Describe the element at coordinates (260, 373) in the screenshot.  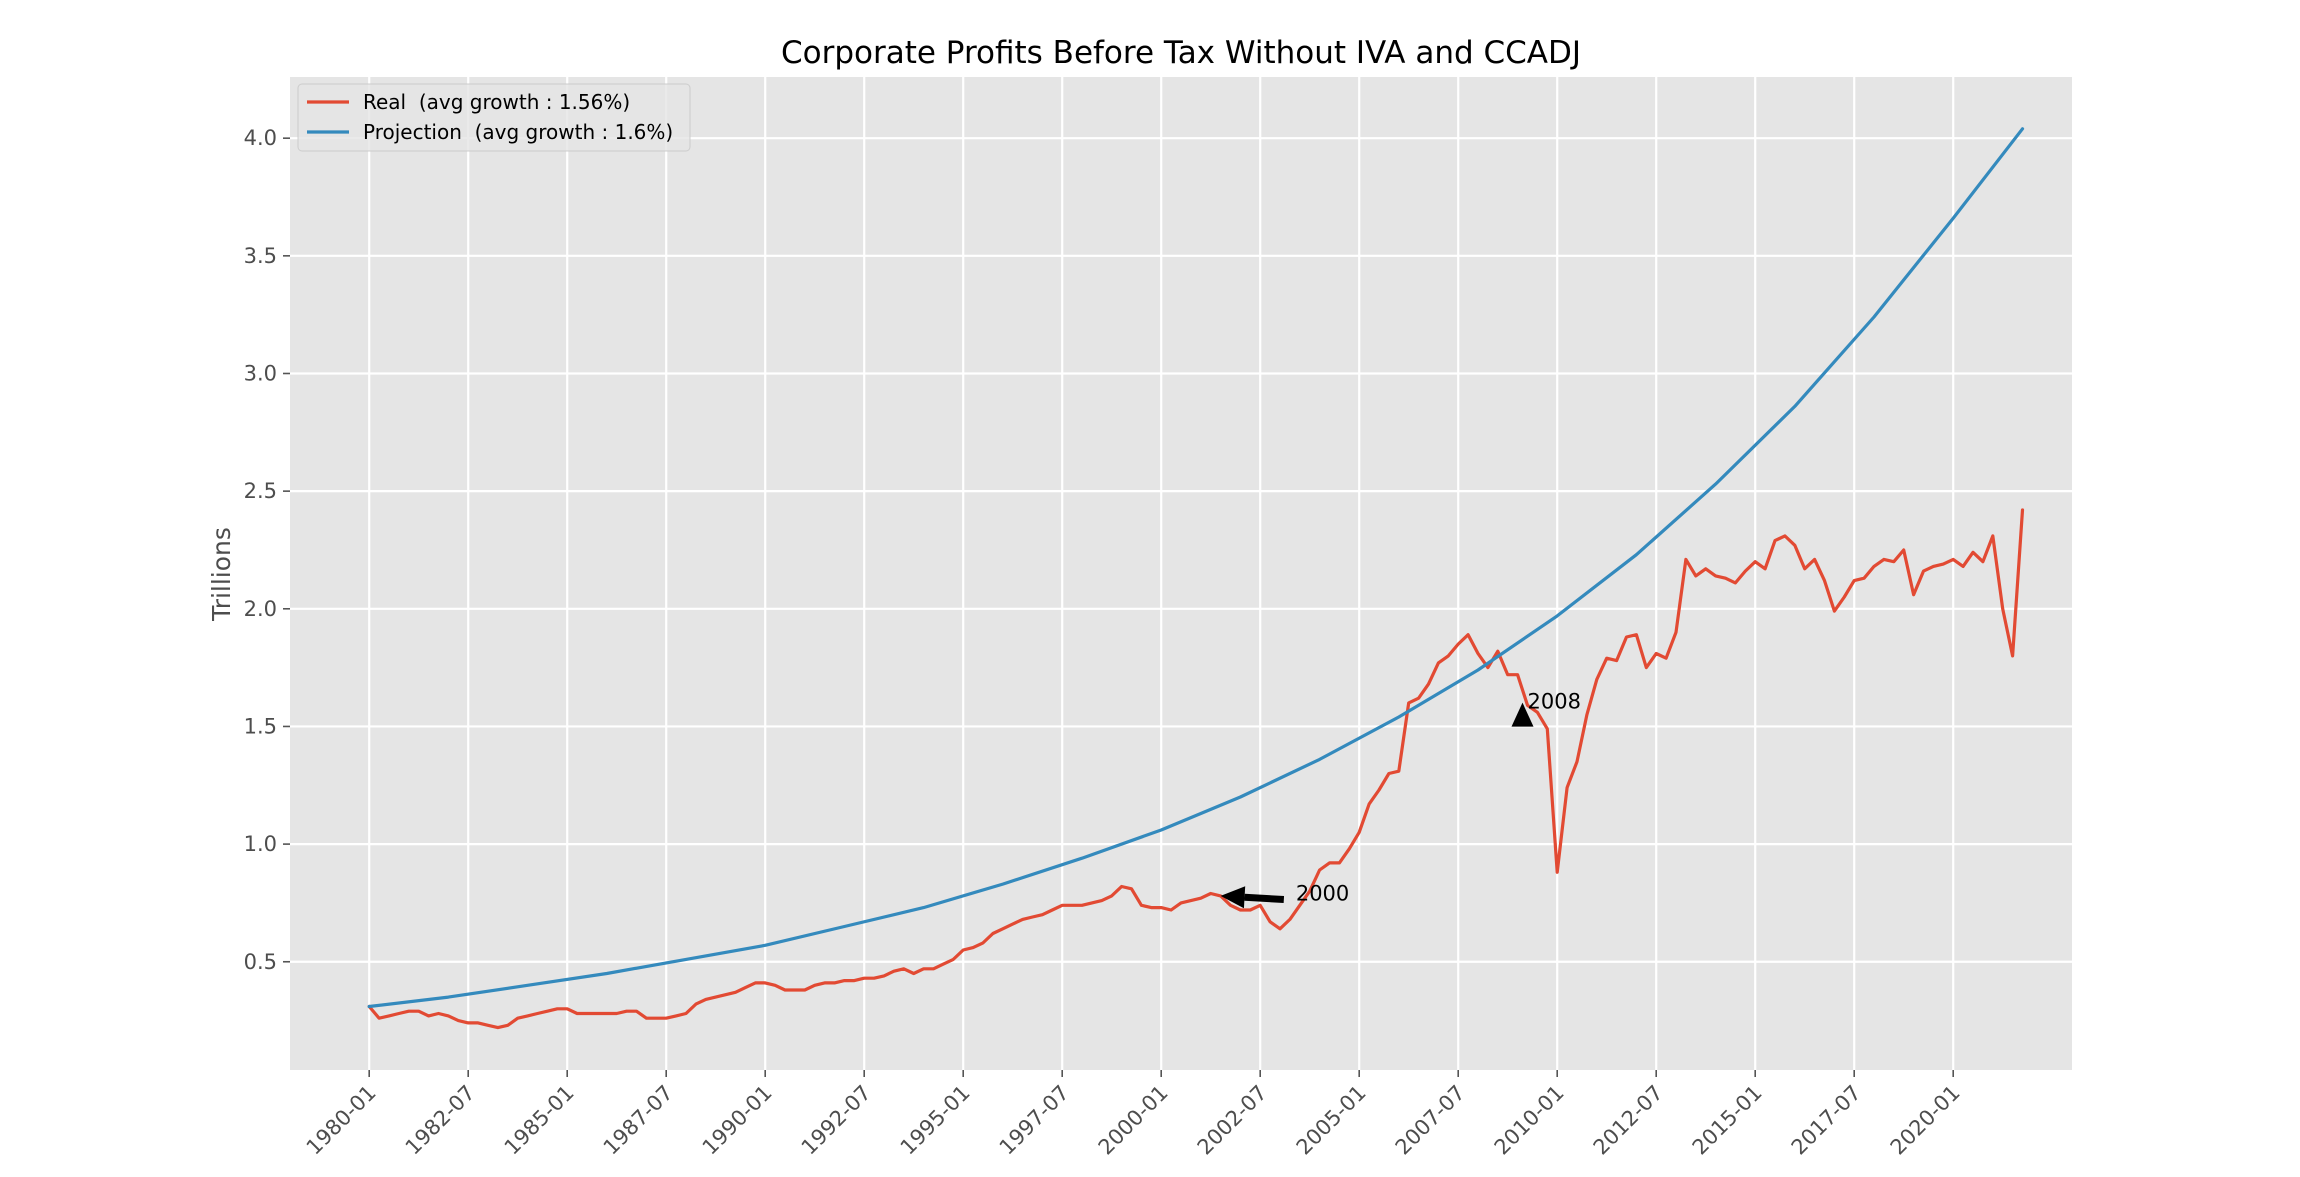
I see `y-tick-label: 3.0` at that location.